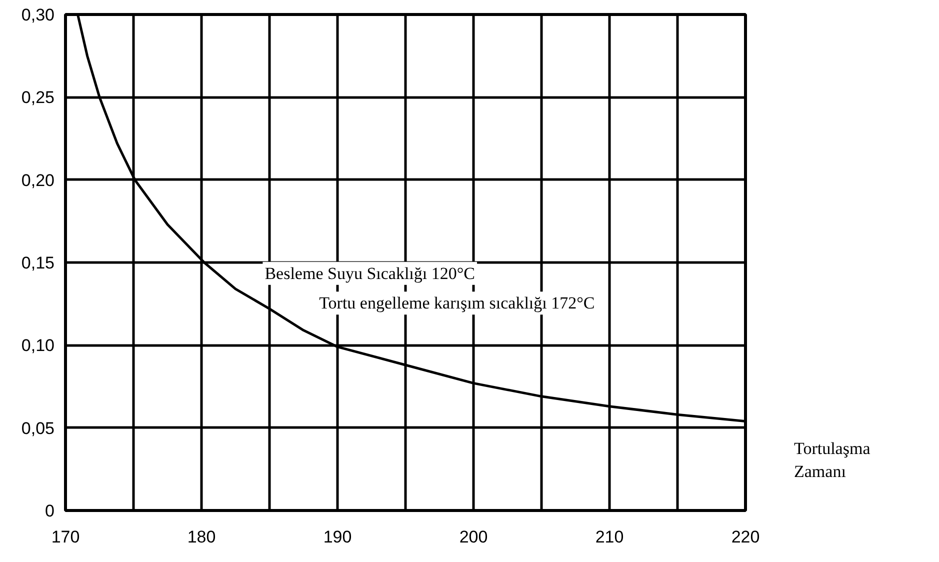 This screenshot has height=562, width=939. I want to click on y-tick-label: 0,15, so click(38, 263).